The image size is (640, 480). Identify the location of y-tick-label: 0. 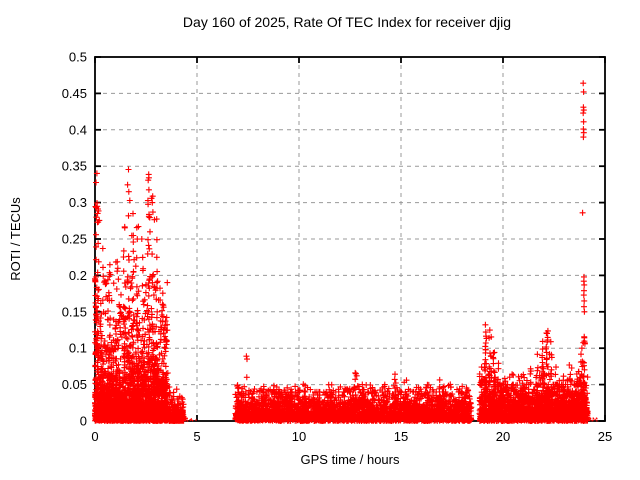
(83, 421).